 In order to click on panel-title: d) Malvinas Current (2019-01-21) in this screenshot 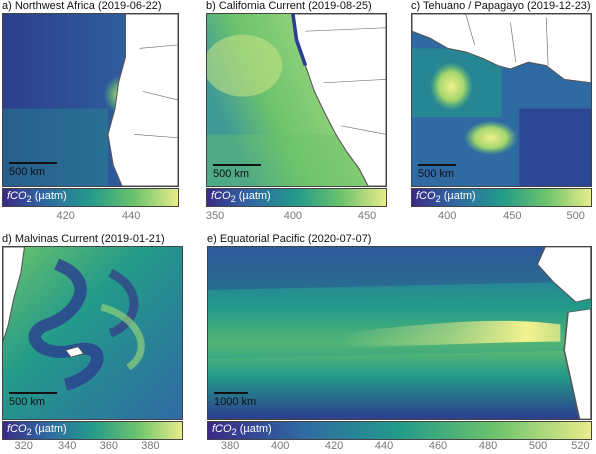, I will do `click(83, 239)`.